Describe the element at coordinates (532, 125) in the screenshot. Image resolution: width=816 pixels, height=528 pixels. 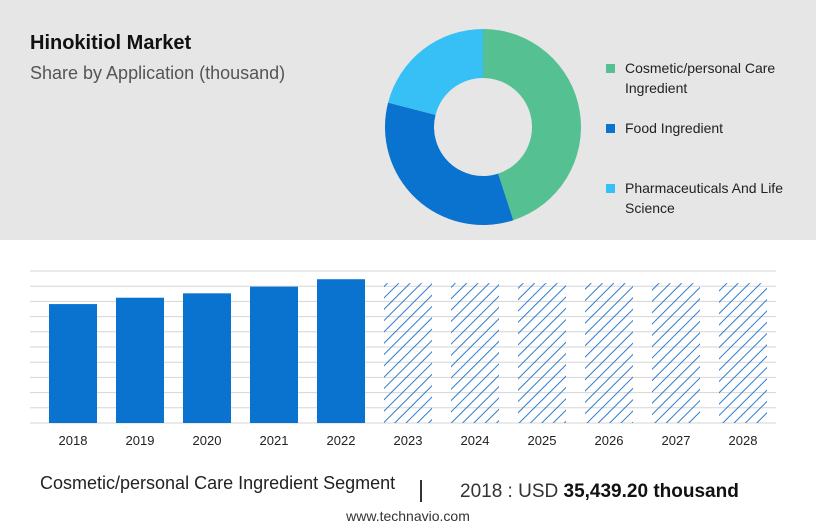
I see `donut-slice-cosmetic` at that location.